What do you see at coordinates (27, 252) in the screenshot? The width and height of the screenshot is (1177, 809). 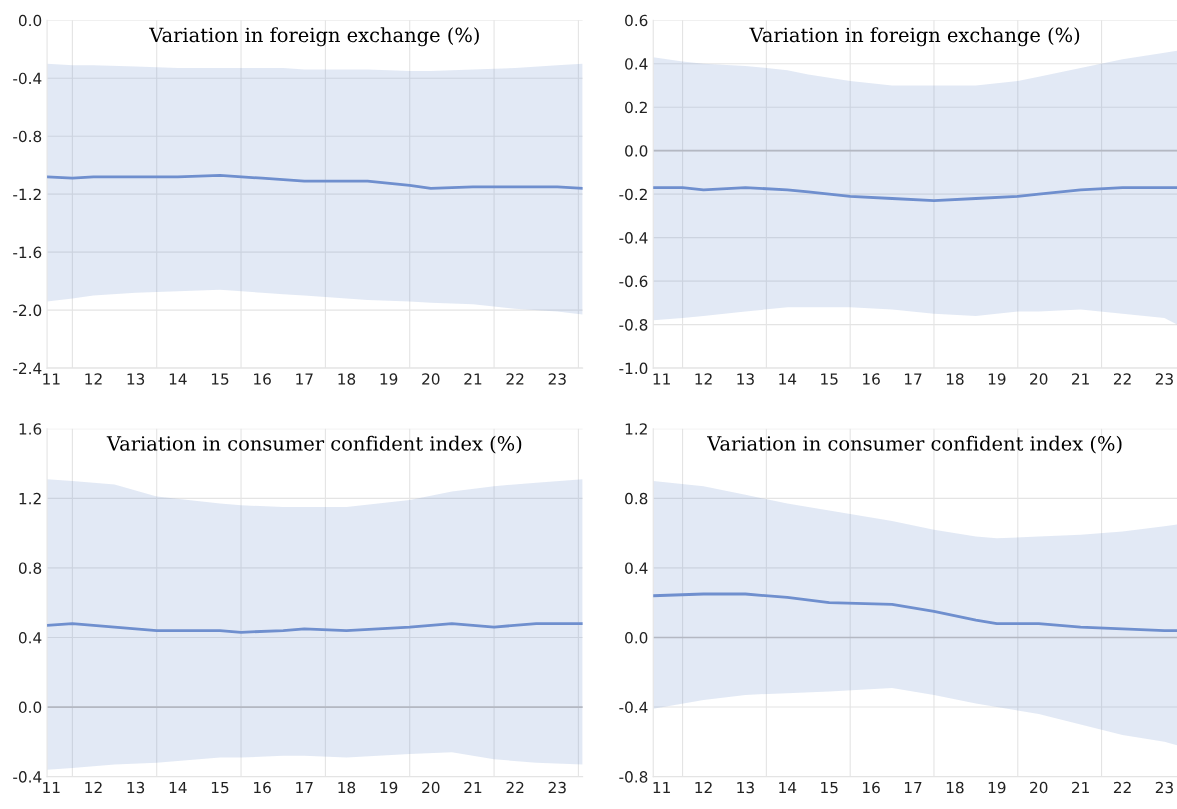 I see `y-tick-label: -1.6` at bounding box center [27, 252].